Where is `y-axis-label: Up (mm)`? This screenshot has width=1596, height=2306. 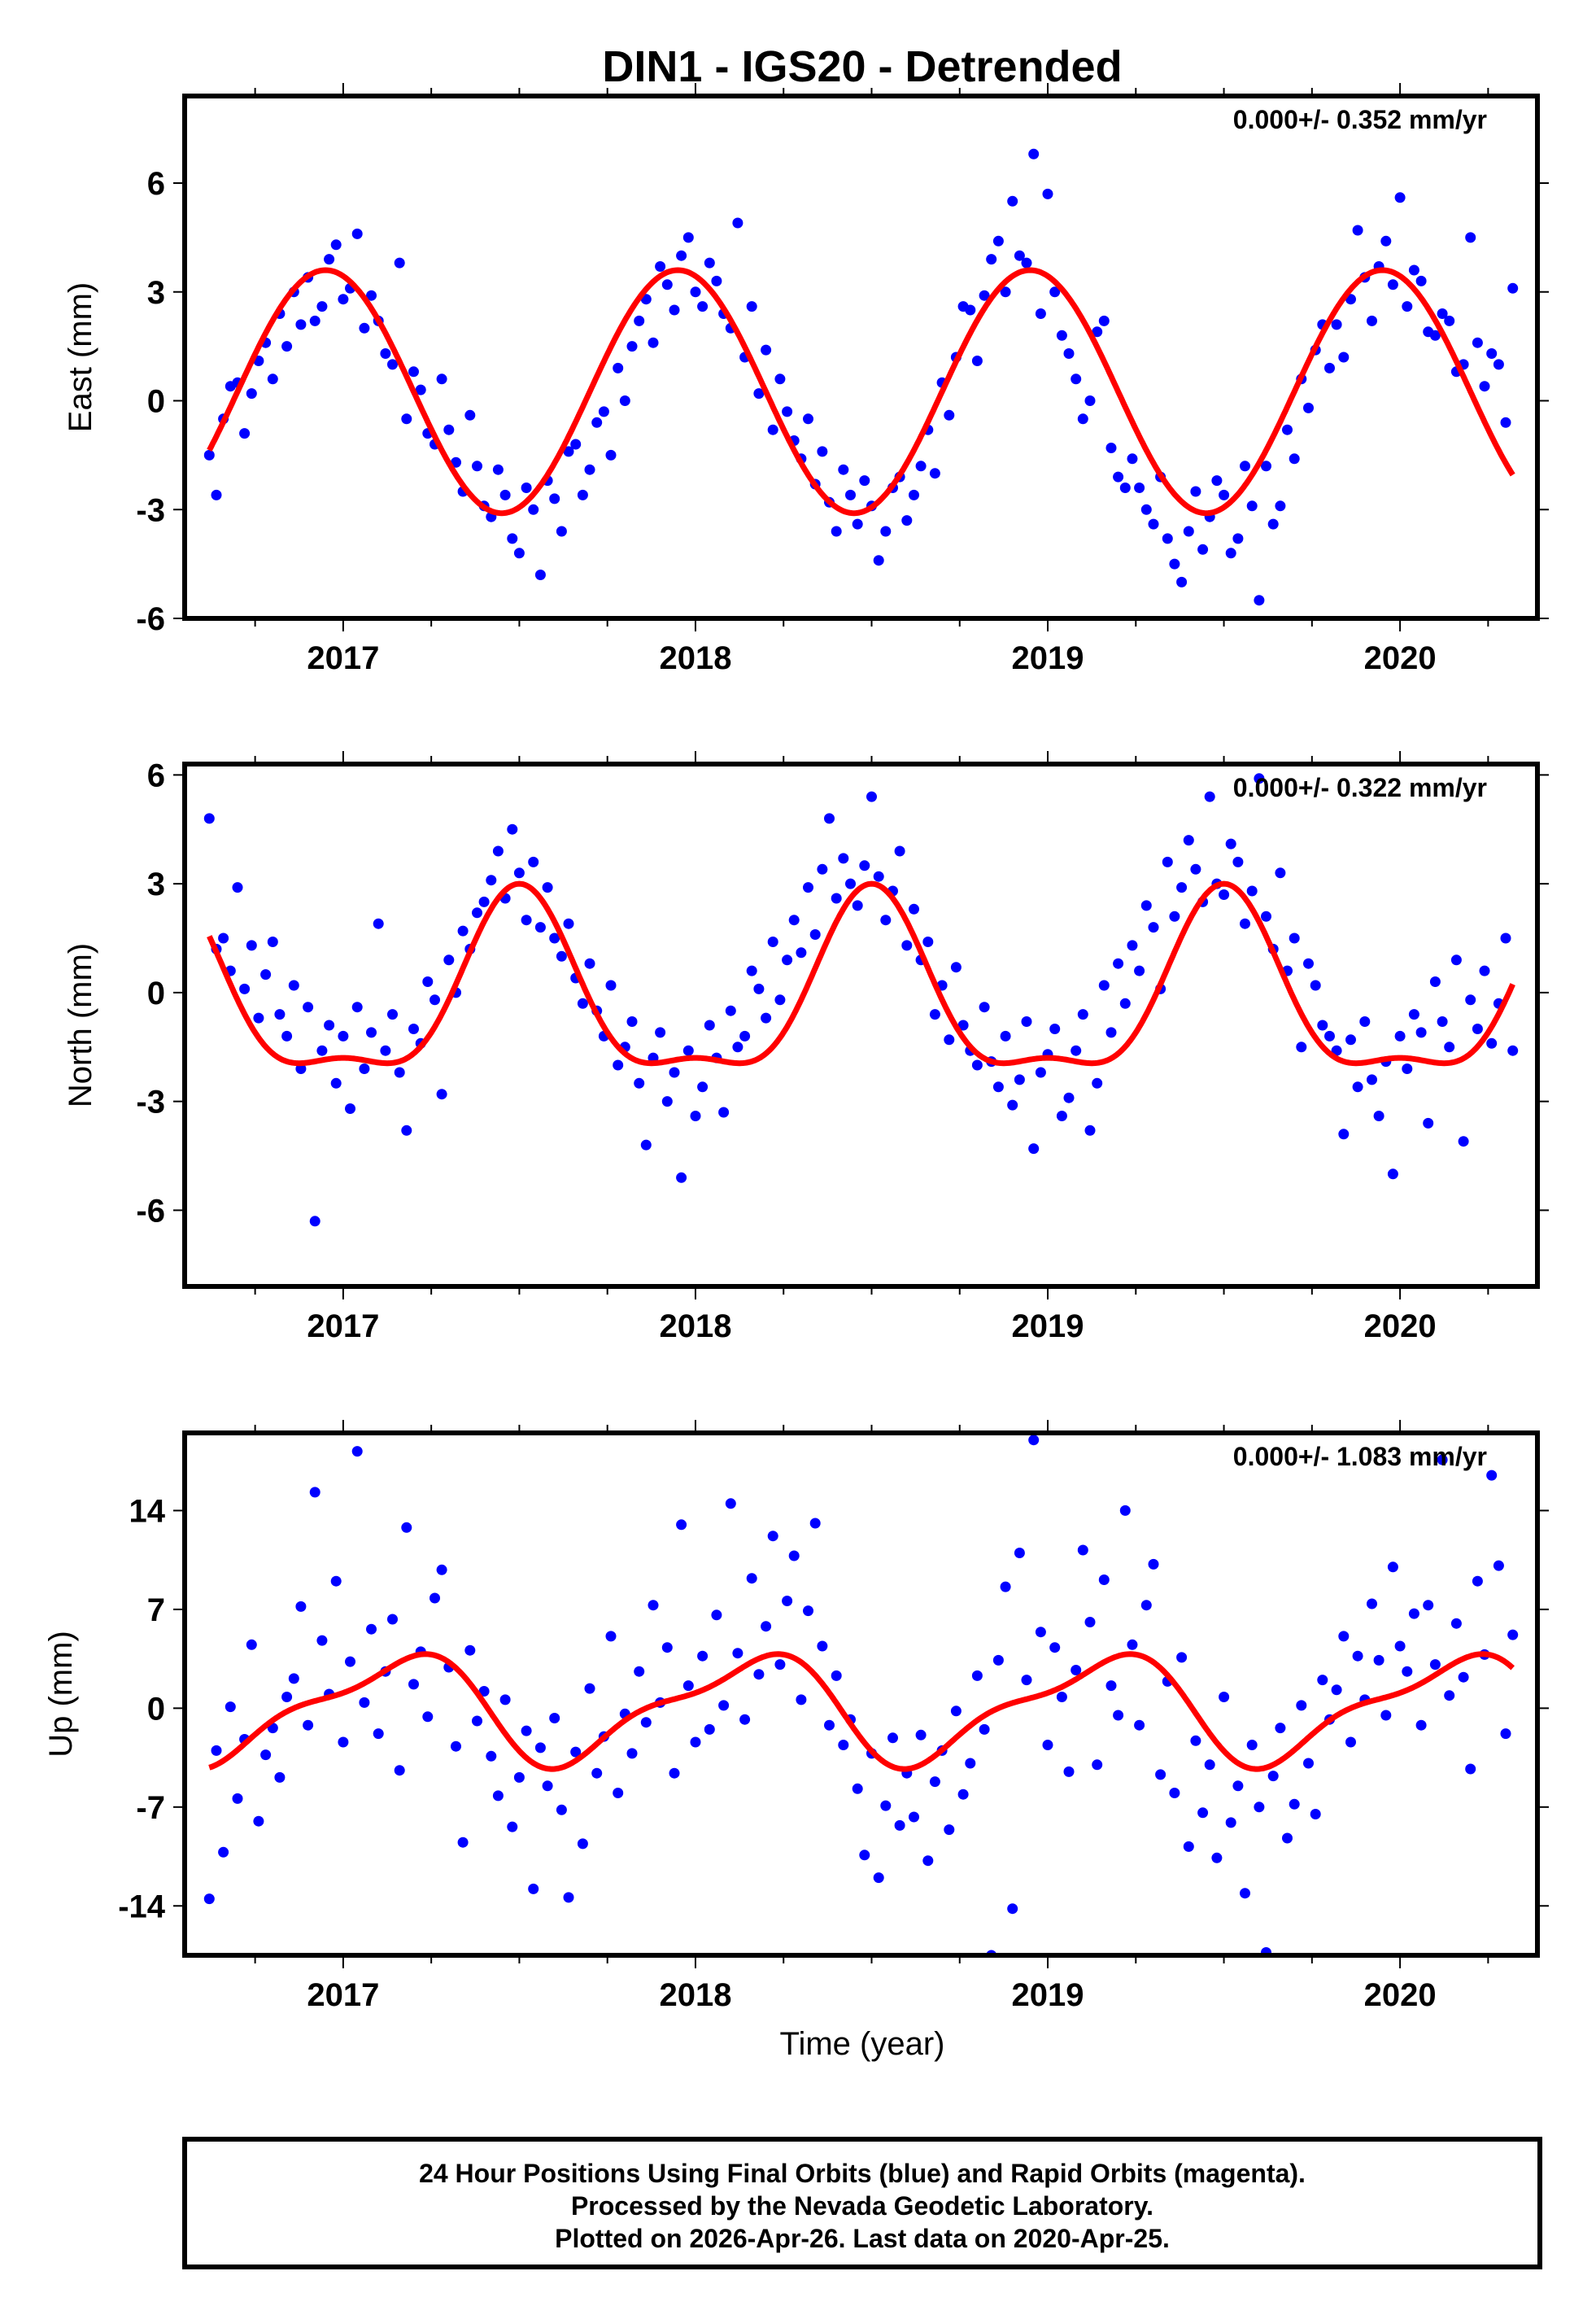 y-axis-label: Up (mm) is located at coordinates (61, 1694).